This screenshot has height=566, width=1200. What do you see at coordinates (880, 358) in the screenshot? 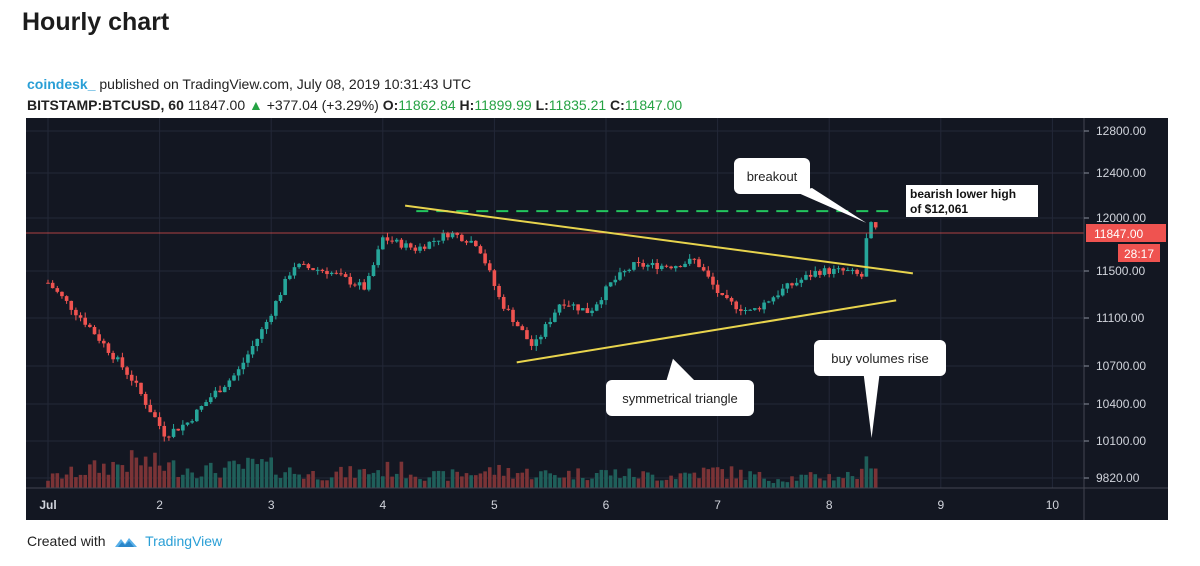
I see `volume-callout-text: buy volumes rise` at bounding box center [880, 358].